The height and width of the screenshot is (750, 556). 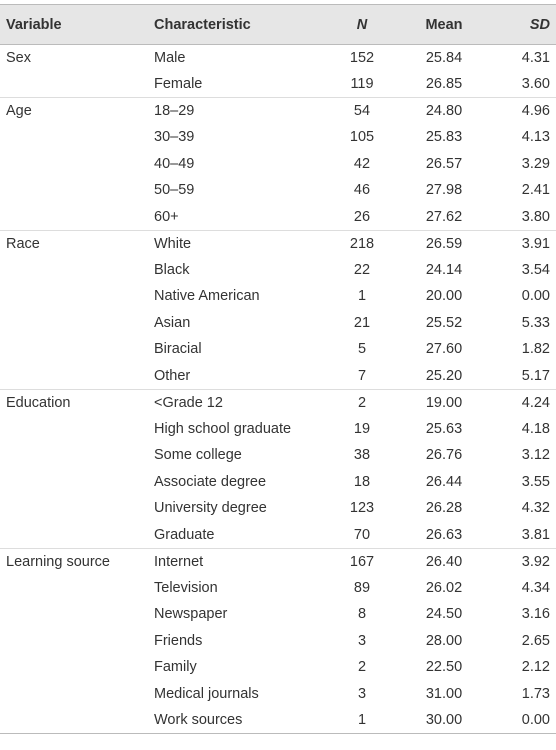 What do you see at coordinates (278, 482) in the screenshot?
I see `table-row: Associate degree 18 26.44 3.55` at bounding box center [278, 482].